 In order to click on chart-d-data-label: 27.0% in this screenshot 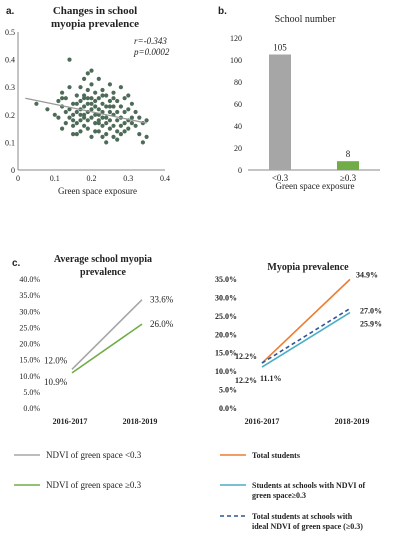, I will do `click(371, 310)`.